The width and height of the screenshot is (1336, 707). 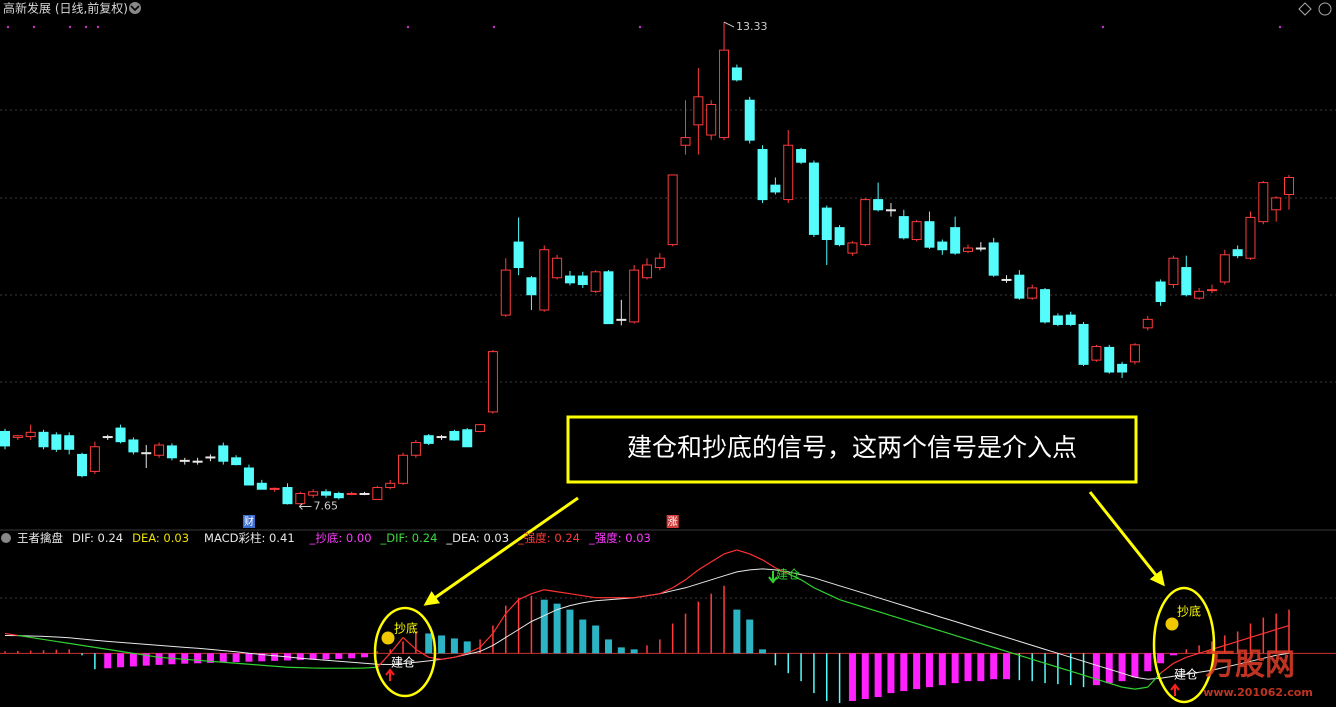 What do you see at coordinates (325, 506) in the screenshot?
I see `min-label: 7.65` at bounding box center [325, 506].